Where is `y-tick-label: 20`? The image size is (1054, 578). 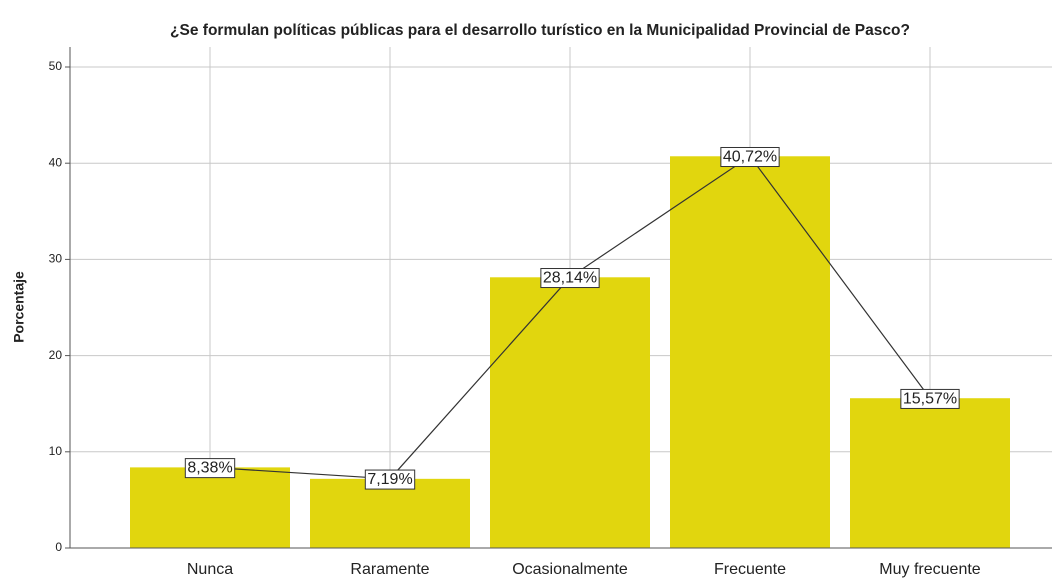 y-tick-label: 20 is located at coordinates (56, 355).